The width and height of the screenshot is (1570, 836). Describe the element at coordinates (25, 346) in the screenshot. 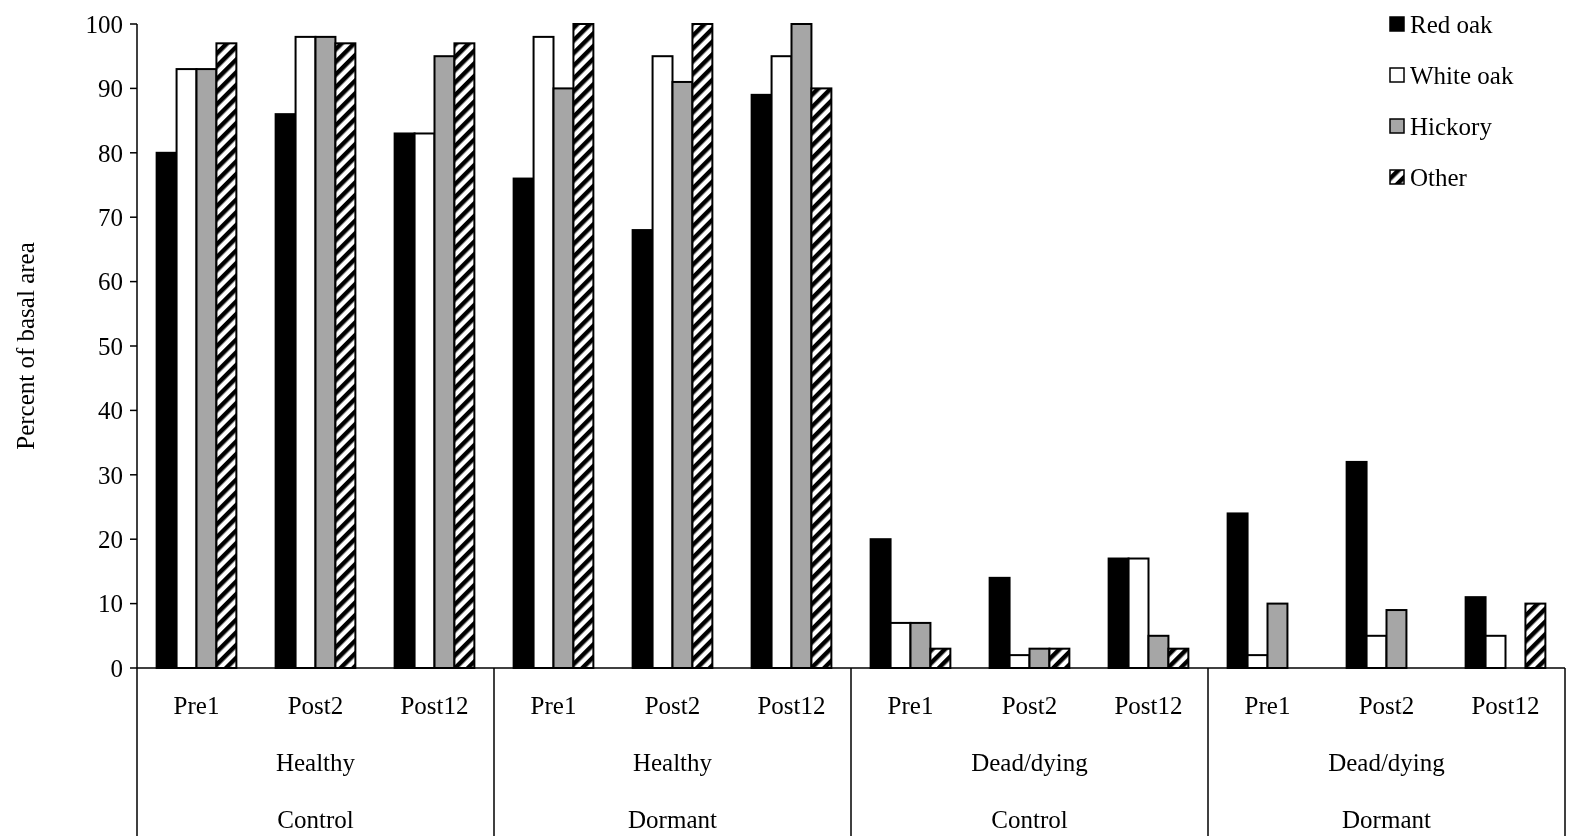

I see `y-axis-title: Percent of basal area` at that location.